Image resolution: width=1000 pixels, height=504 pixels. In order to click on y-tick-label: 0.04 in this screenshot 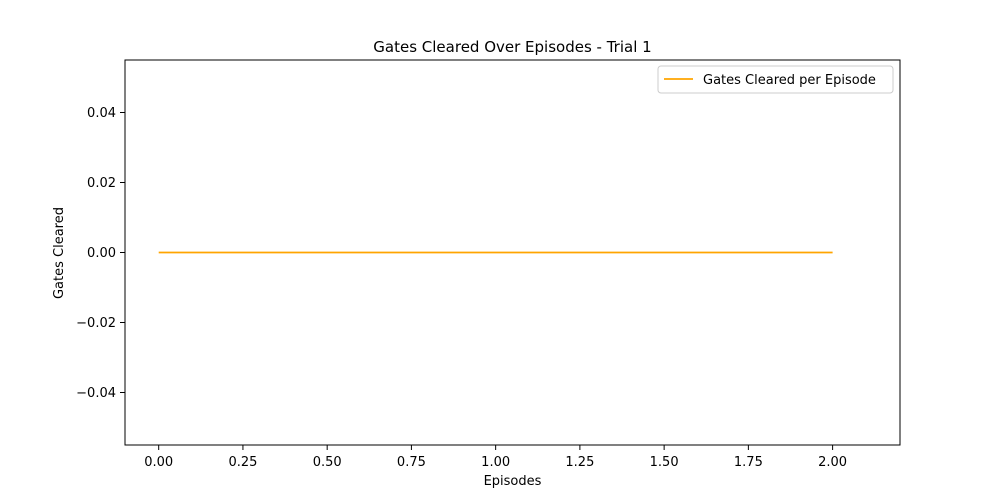, I will do `click(101, 113)`.